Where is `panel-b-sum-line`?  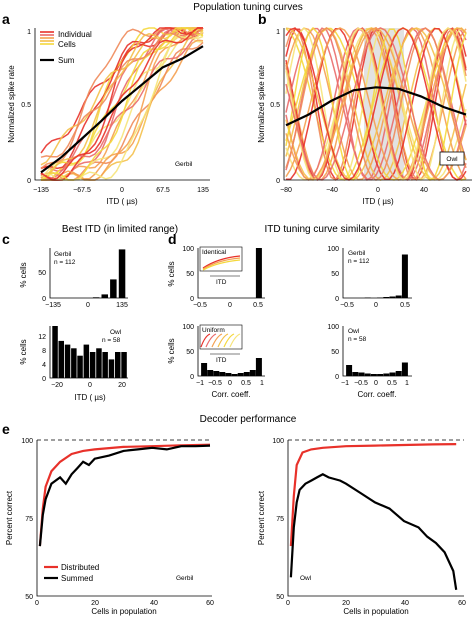
panel-b-sum-line is located at coordinates (376, 106).